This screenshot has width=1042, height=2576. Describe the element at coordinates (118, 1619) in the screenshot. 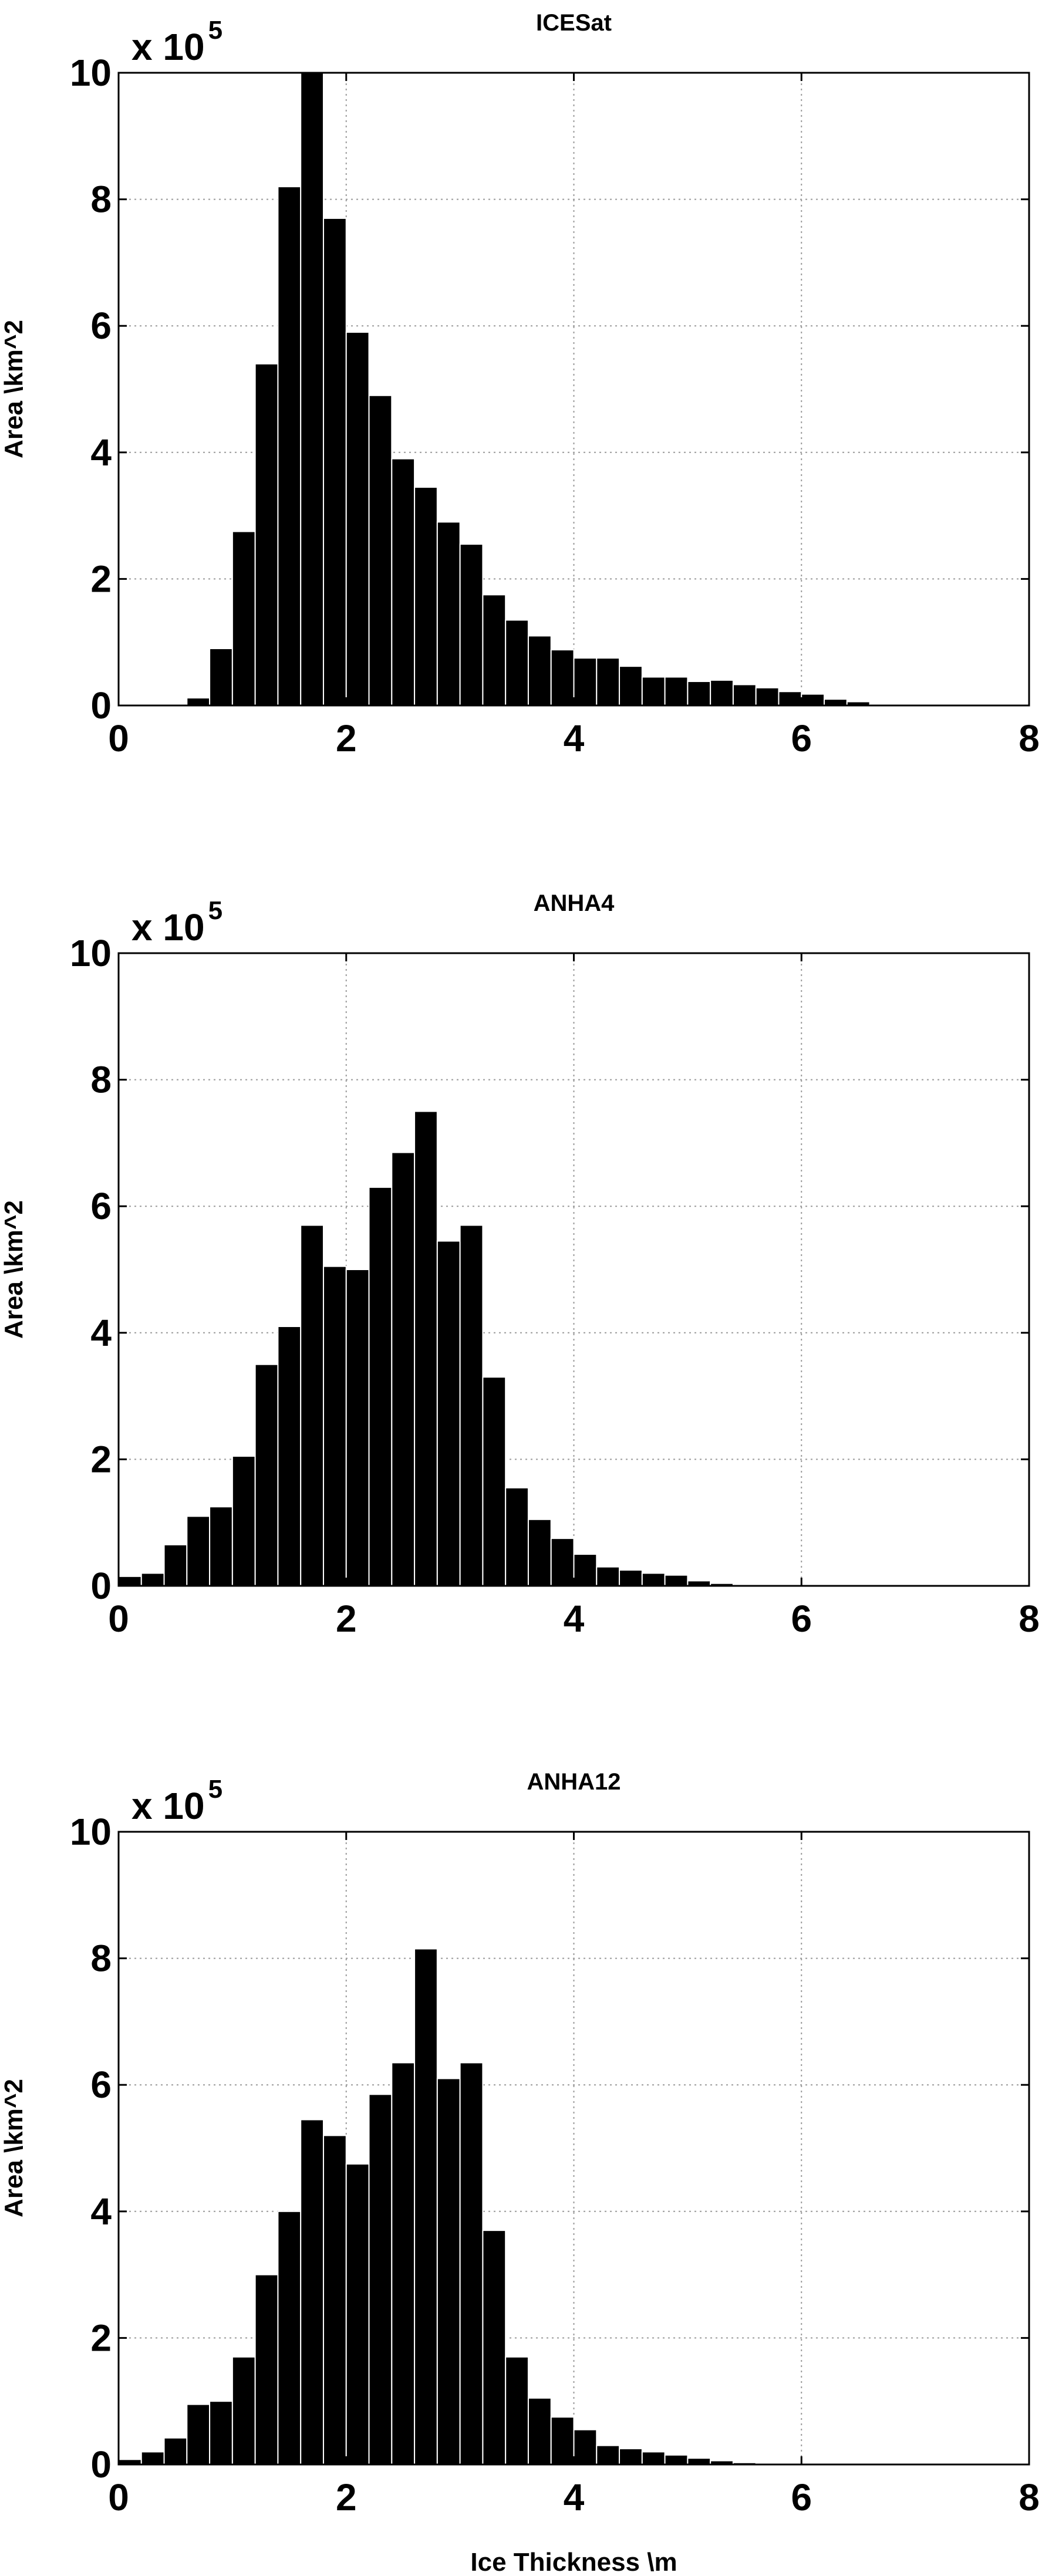

I see `x-tick-label: 0` at that location.